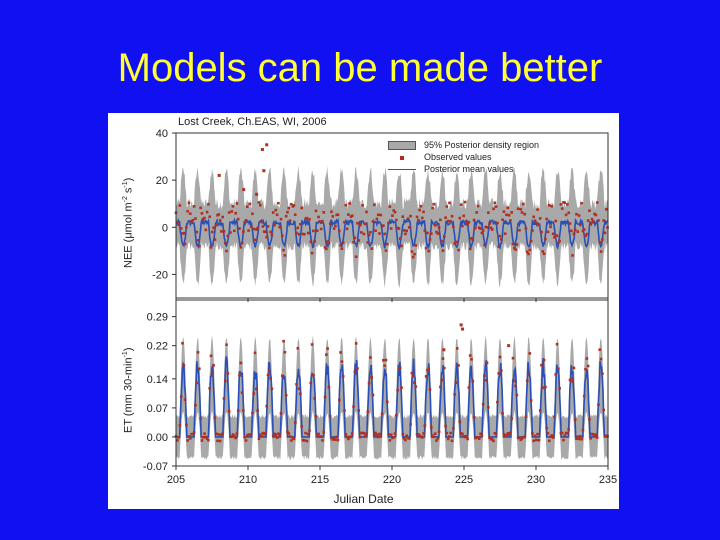  I want to click on y-tick-label: 0.14, so click(157, 380).